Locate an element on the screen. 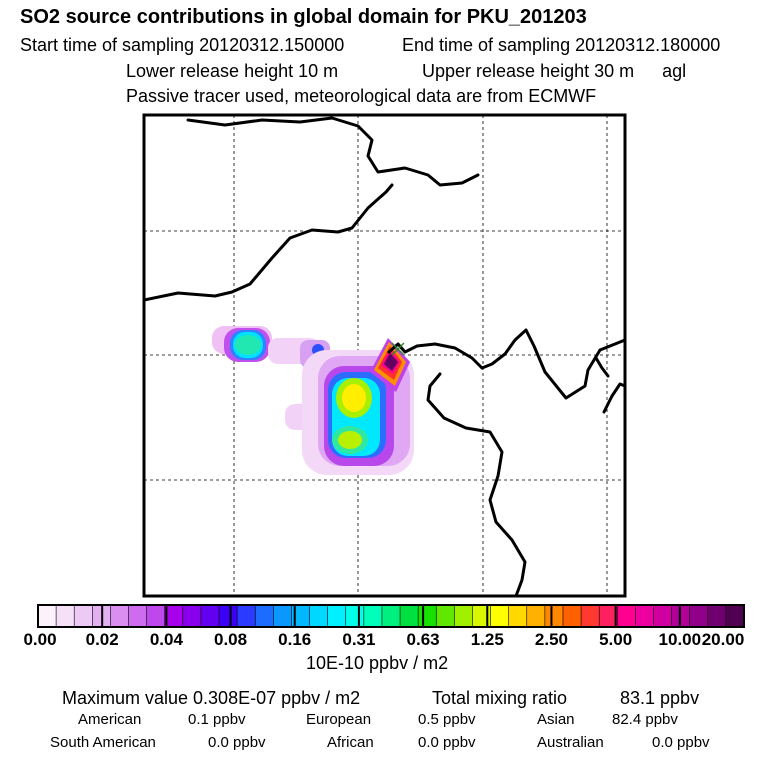 The image size is (768, 768). region-value-australian: 0.0 ppbv is located at coordinates (681, 742).